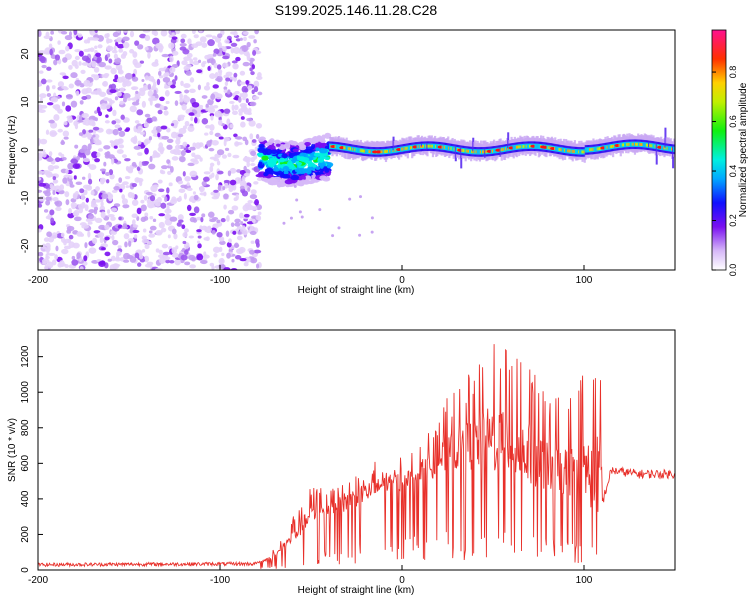 The height and width of the screenshot is (605, 750). I want to click on snr-y-ticks: 0 200 400 600 800 1000 1200, so click(31, 459).